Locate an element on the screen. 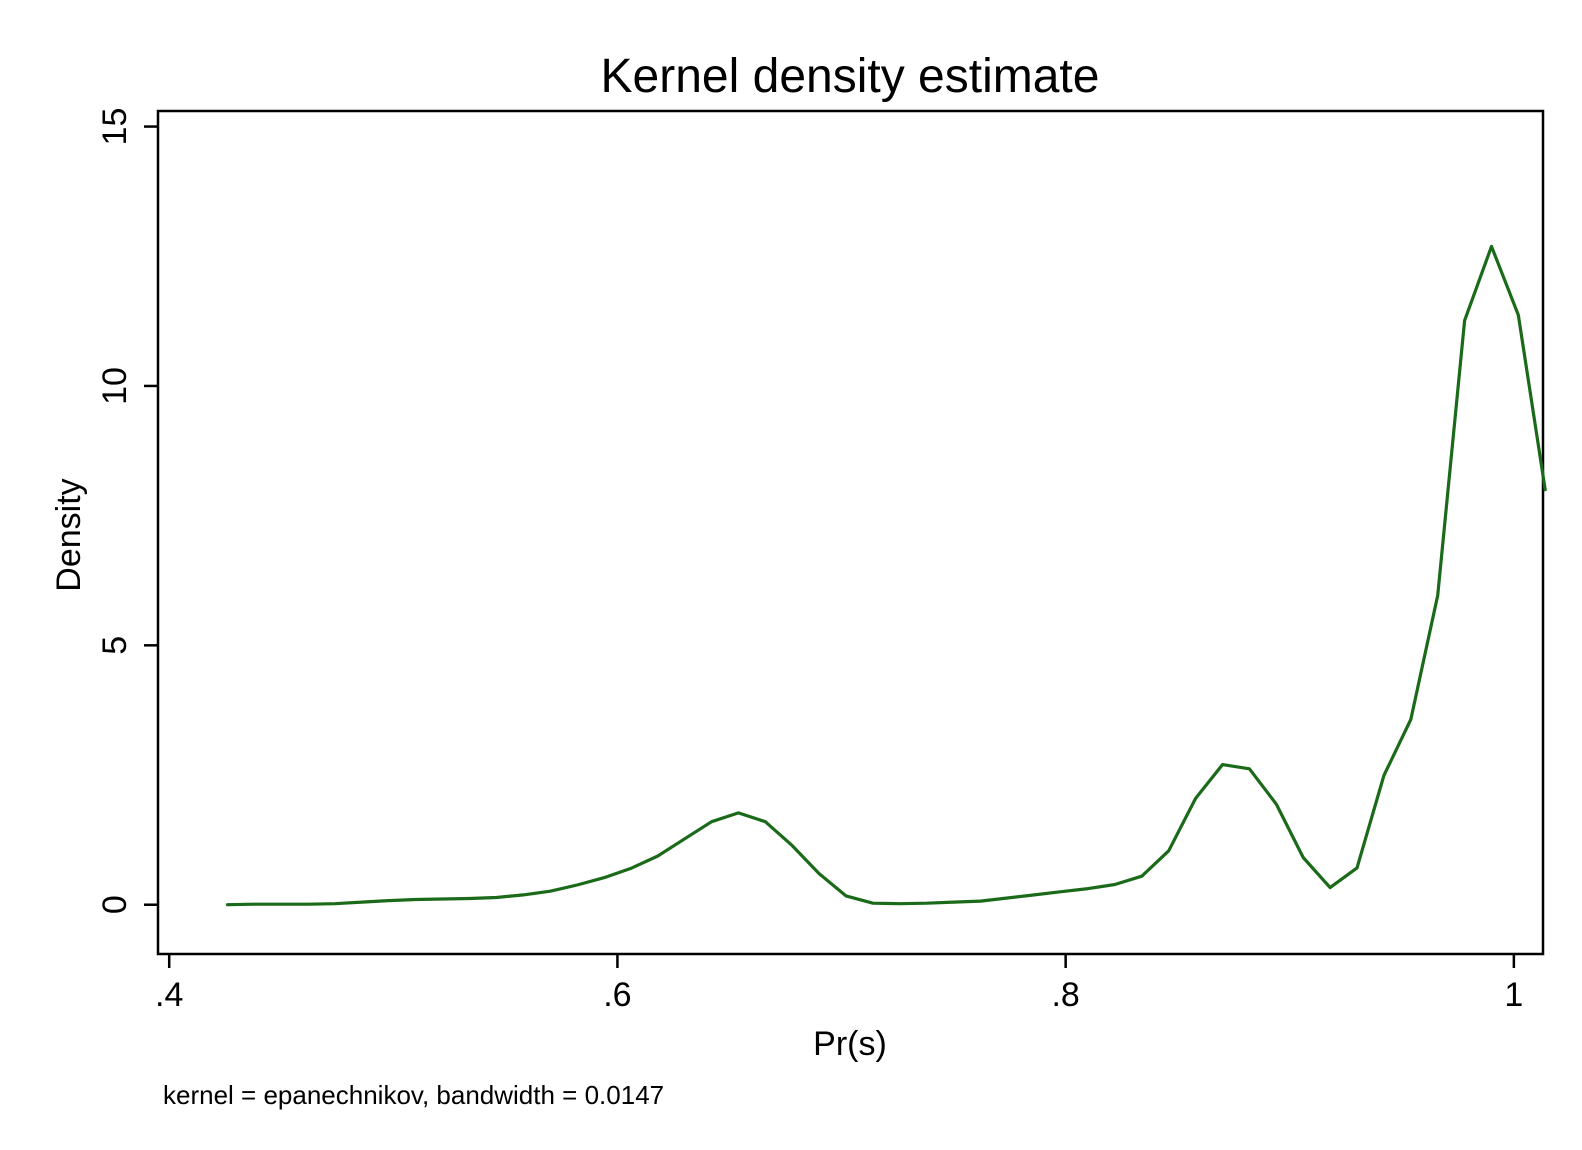 This screenshot has height=1150, width=1582. y-axis: 0 5 10 15 is located at coordinates (127, 511).